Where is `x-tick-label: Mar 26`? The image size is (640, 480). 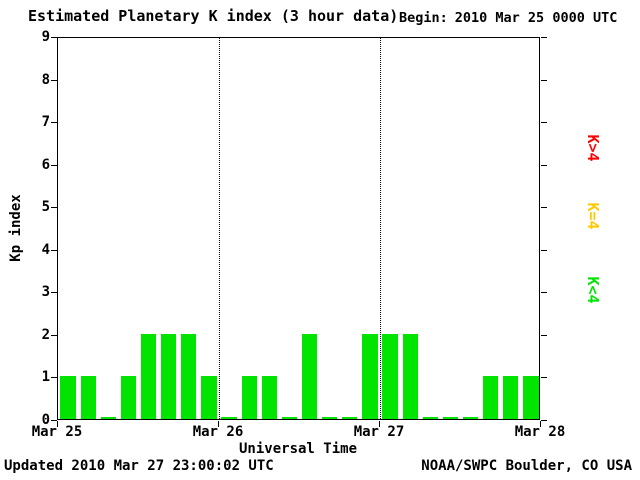
x-tick-label: Mar 26 is located at coordinates (218, 432).